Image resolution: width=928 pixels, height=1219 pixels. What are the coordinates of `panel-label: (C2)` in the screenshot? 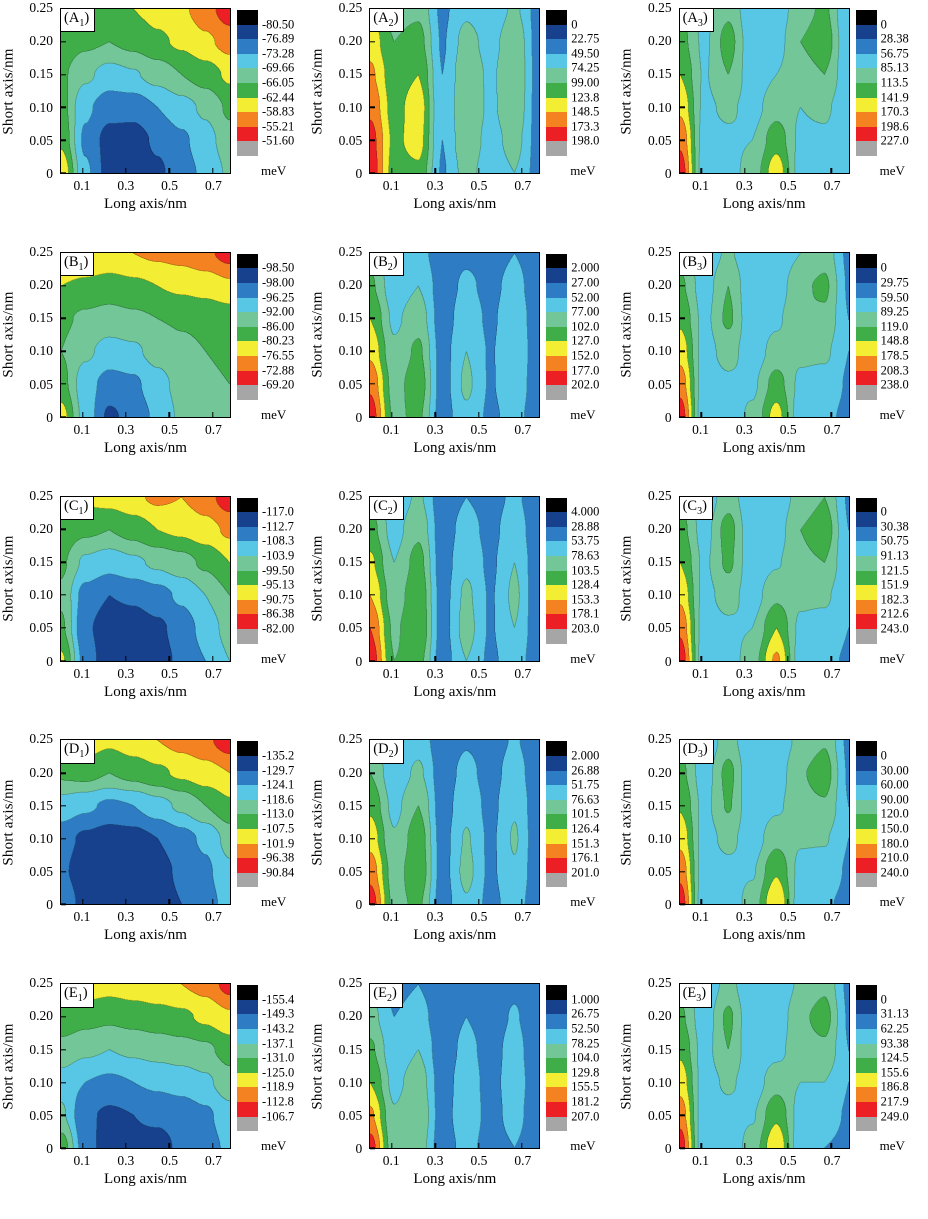 It's located at (387, 508).